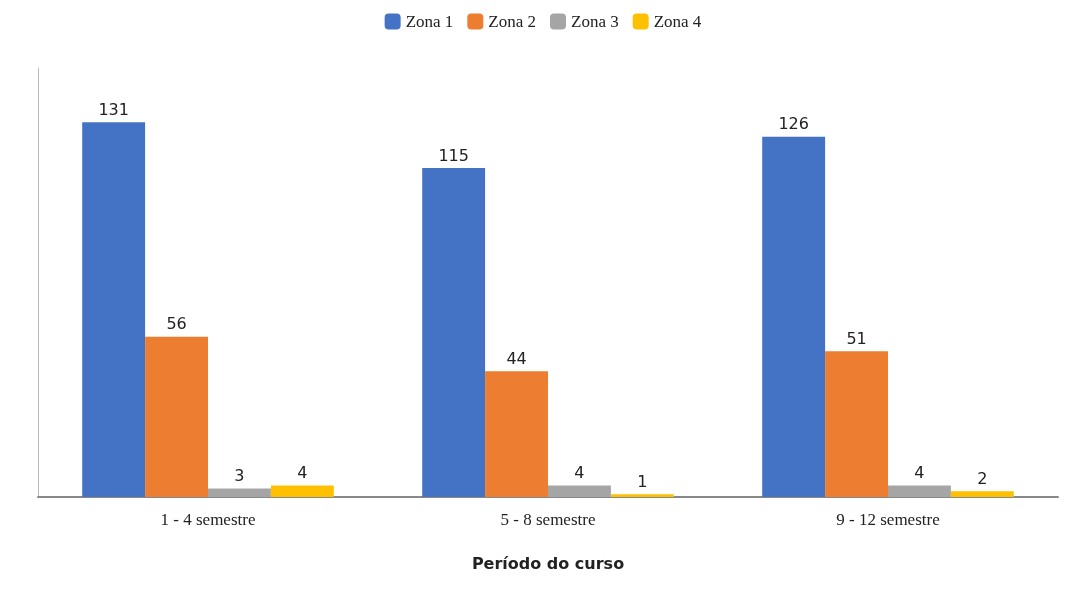 The image size is (1086, 590). What do you see at coordinates (548, 563) in the screenshot?
I see `x-axis-title: Período do curso` at bounding box center [548, 563].